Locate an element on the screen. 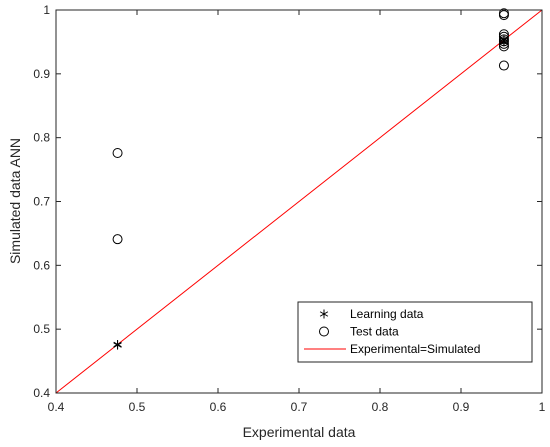 This screenshot has height=447, width=550. y-axis-title: Simulated data ANN is located at coordinates (15, 201).